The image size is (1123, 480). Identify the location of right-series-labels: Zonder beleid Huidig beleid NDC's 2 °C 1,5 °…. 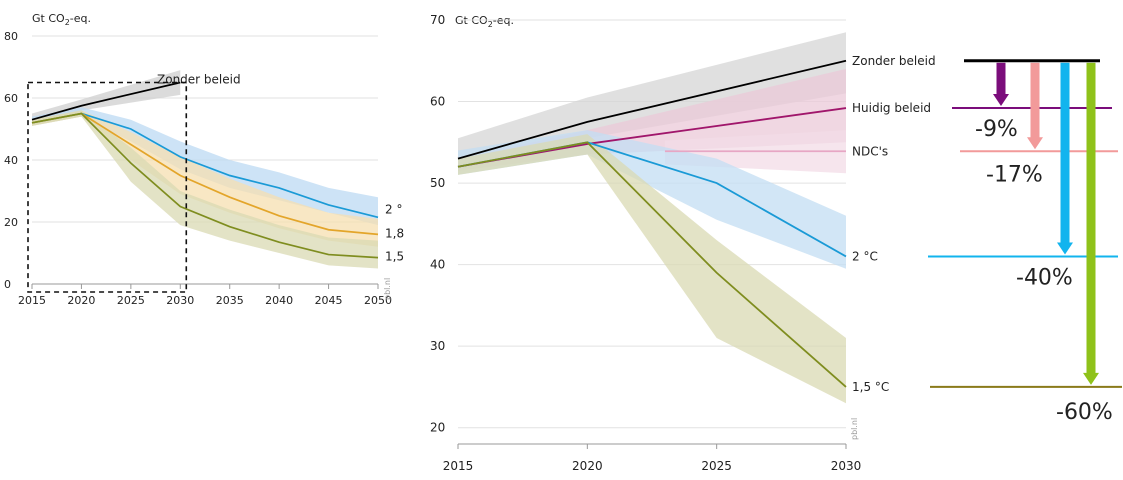
(894, 224).